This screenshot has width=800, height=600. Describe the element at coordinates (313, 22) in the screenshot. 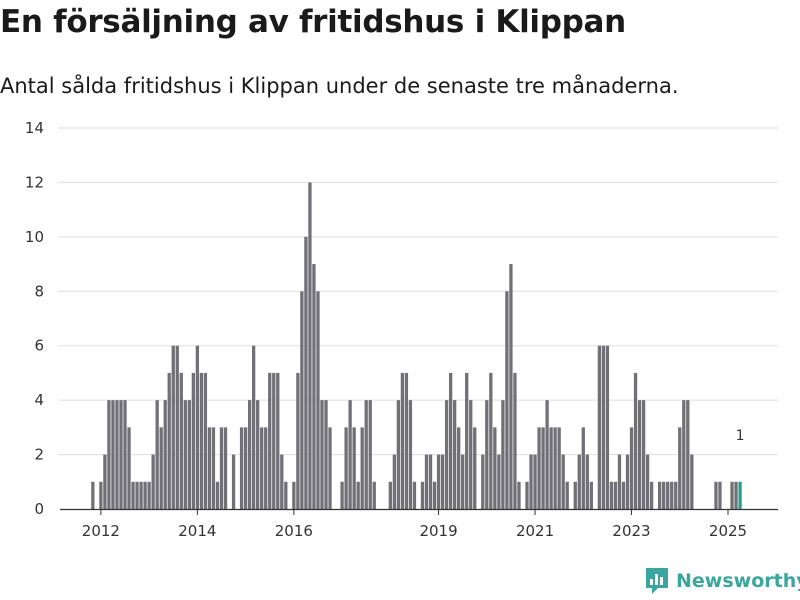

I see `chart-title: En försäljning av fritidshus i Klippan` at that location.